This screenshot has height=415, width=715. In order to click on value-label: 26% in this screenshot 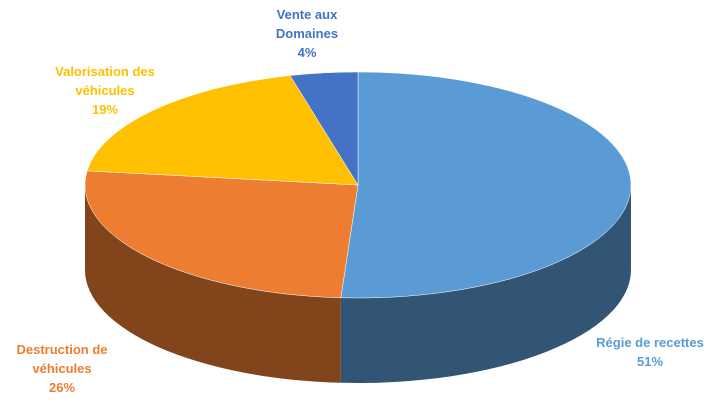, I will do `click(62, 387)`.